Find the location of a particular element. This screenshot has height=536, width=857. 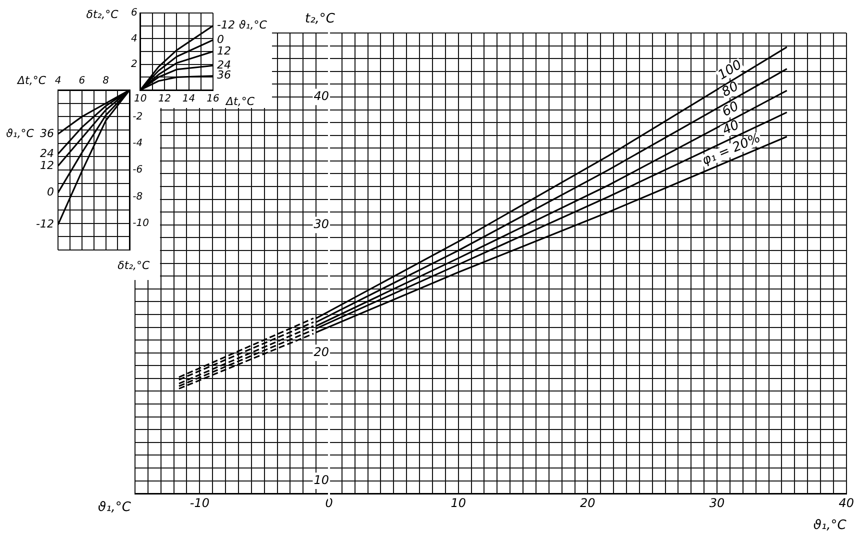

x-tick-label: 10 is located at coordinates (458, 503).